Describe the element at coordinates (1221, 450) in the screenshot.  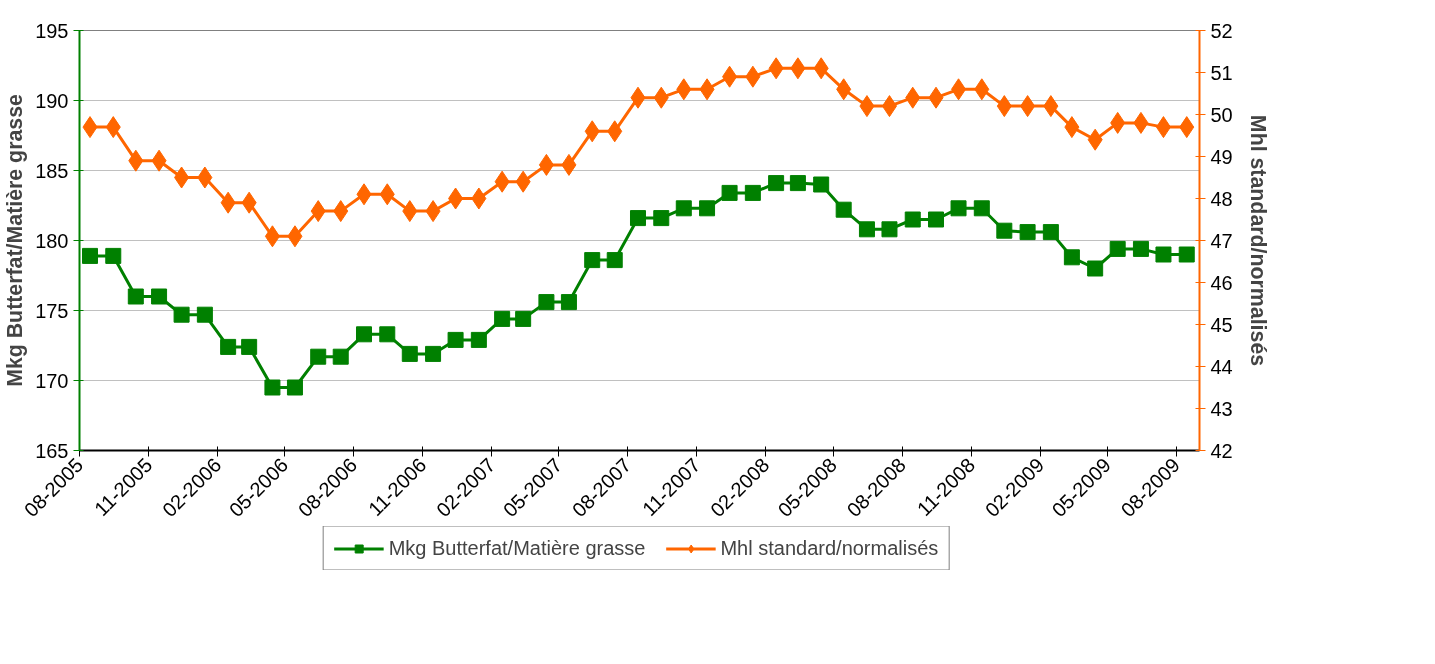
I see `y2-tick-label: 42` at that location.